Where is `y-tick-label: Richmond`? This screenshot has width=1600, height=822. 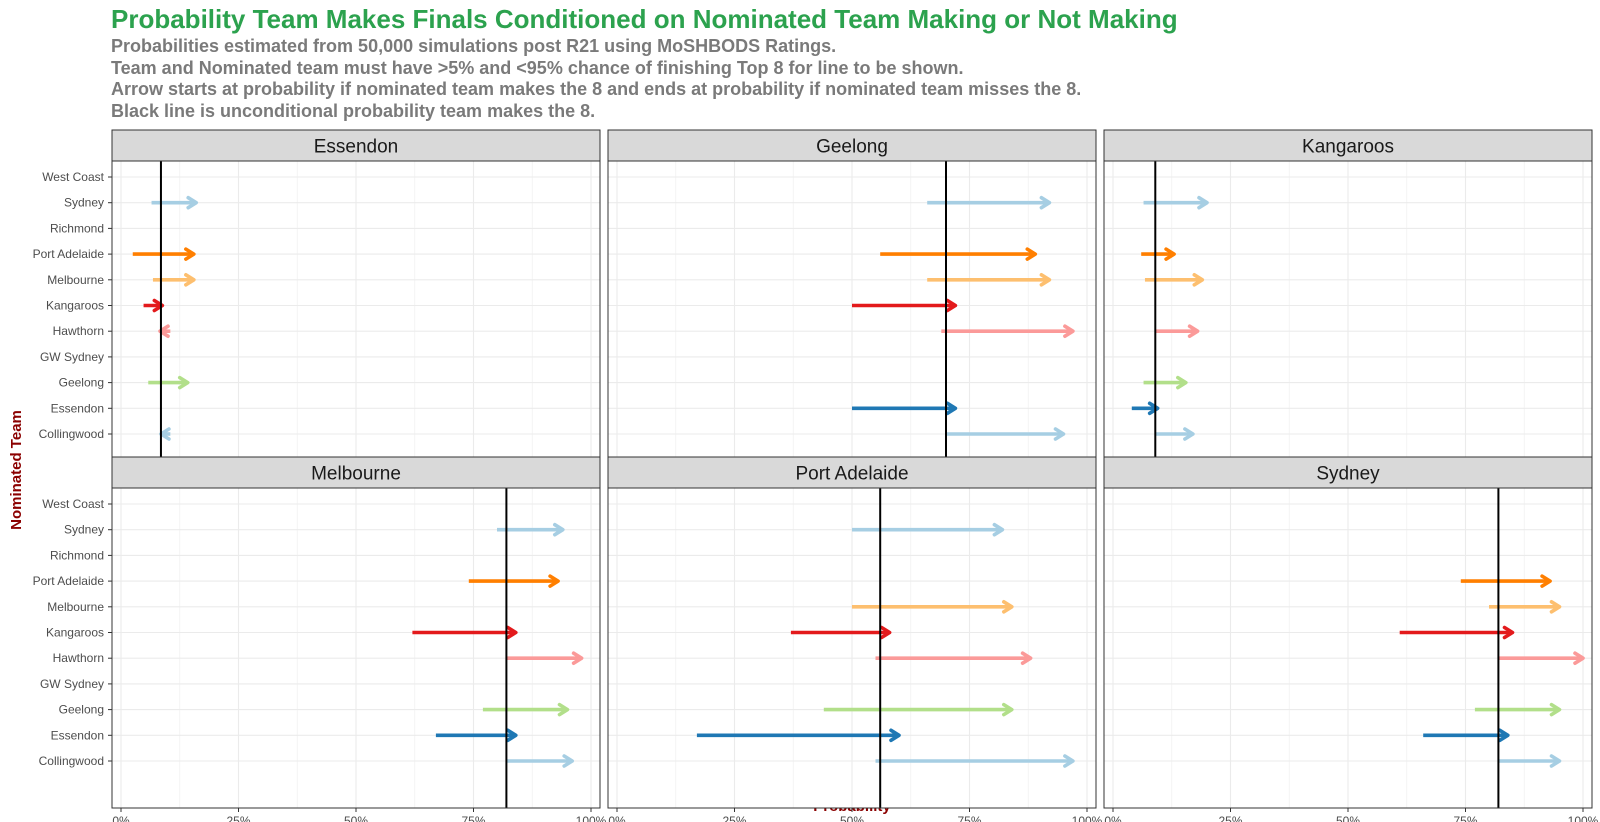
y-tick-label: Richmond is located at coordinates (77, 228).